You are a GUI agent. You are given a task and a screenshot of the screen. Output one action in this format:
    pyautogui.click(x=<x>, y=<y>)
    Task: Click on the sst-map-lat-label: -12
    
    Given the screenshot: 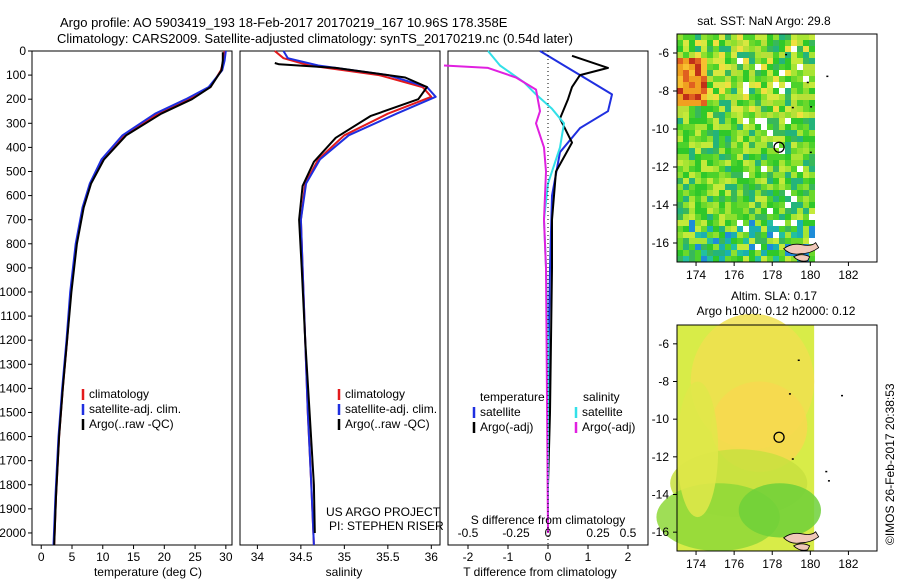 What is the action you would take?
    pyautogui.click(x=661, y=167)
    